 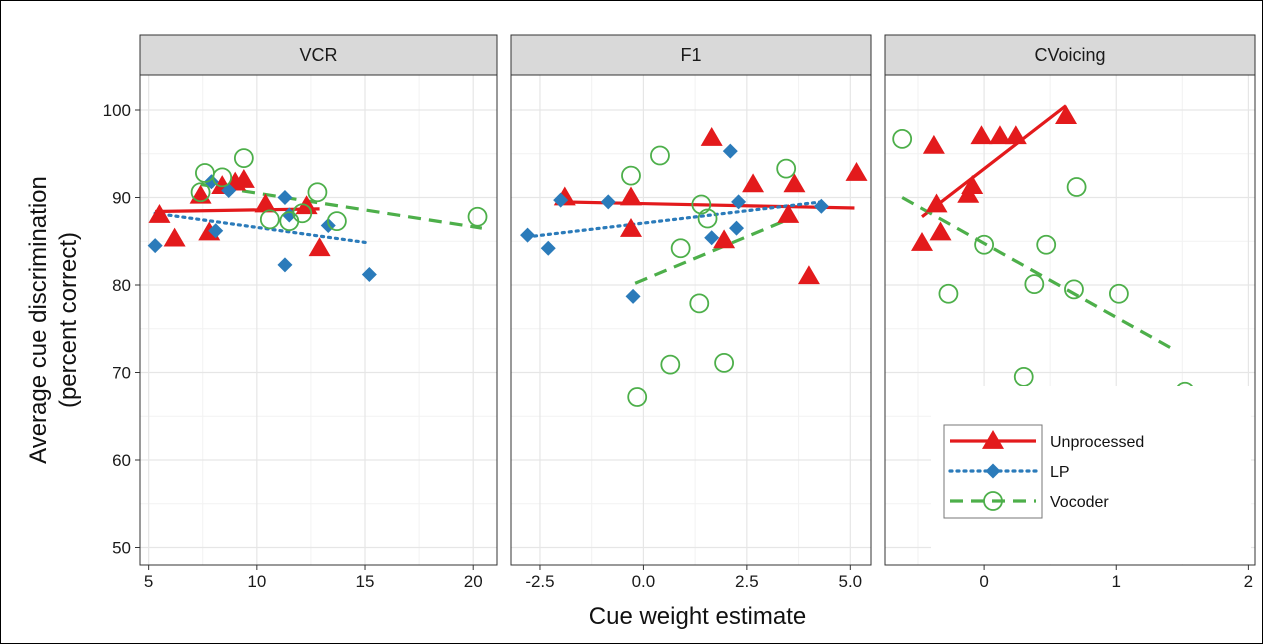 I want to click on strip-label: CVoicing, so click(x=1069, y=55).